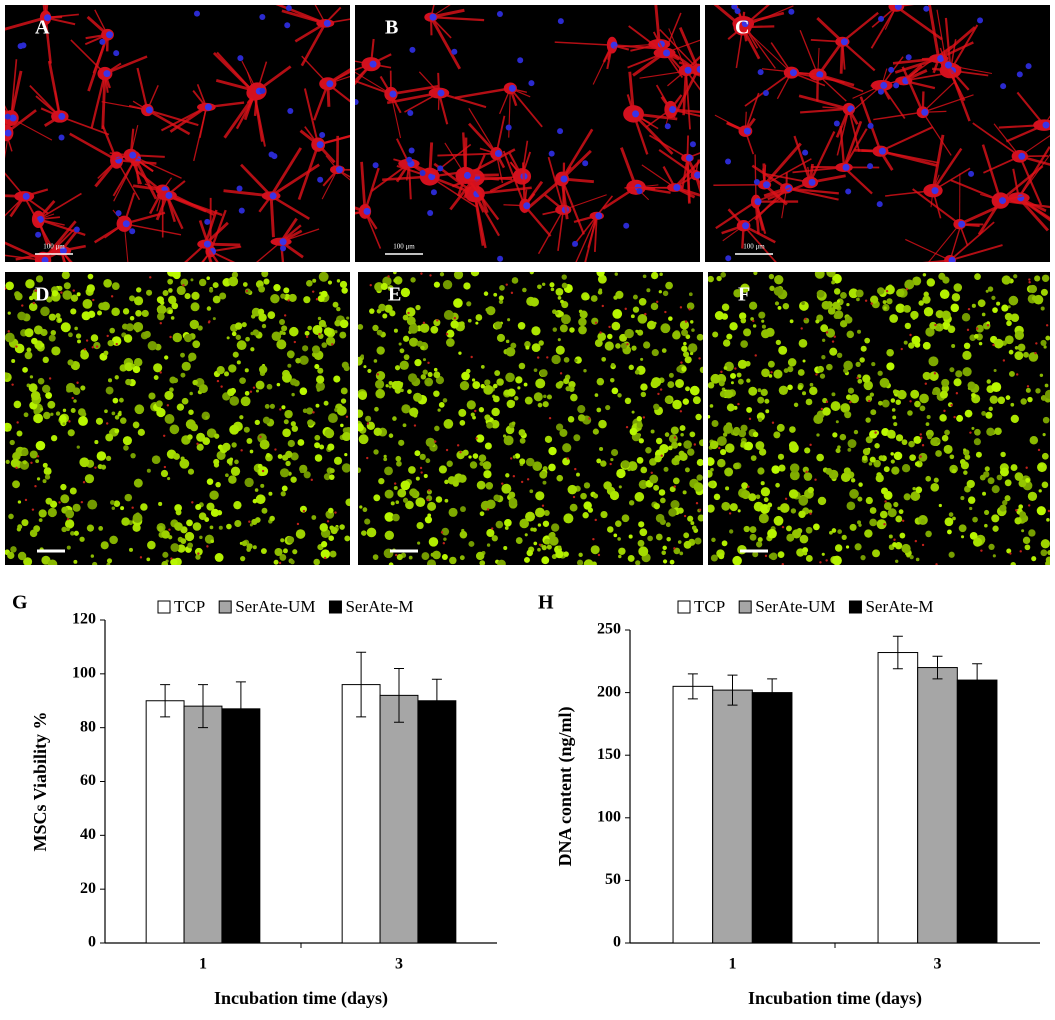 The height and width of the screenshot is (1020, 1055). Describe the element at coordinates (745, 607) in the screenshot. I see `legend-swatch` at that location.